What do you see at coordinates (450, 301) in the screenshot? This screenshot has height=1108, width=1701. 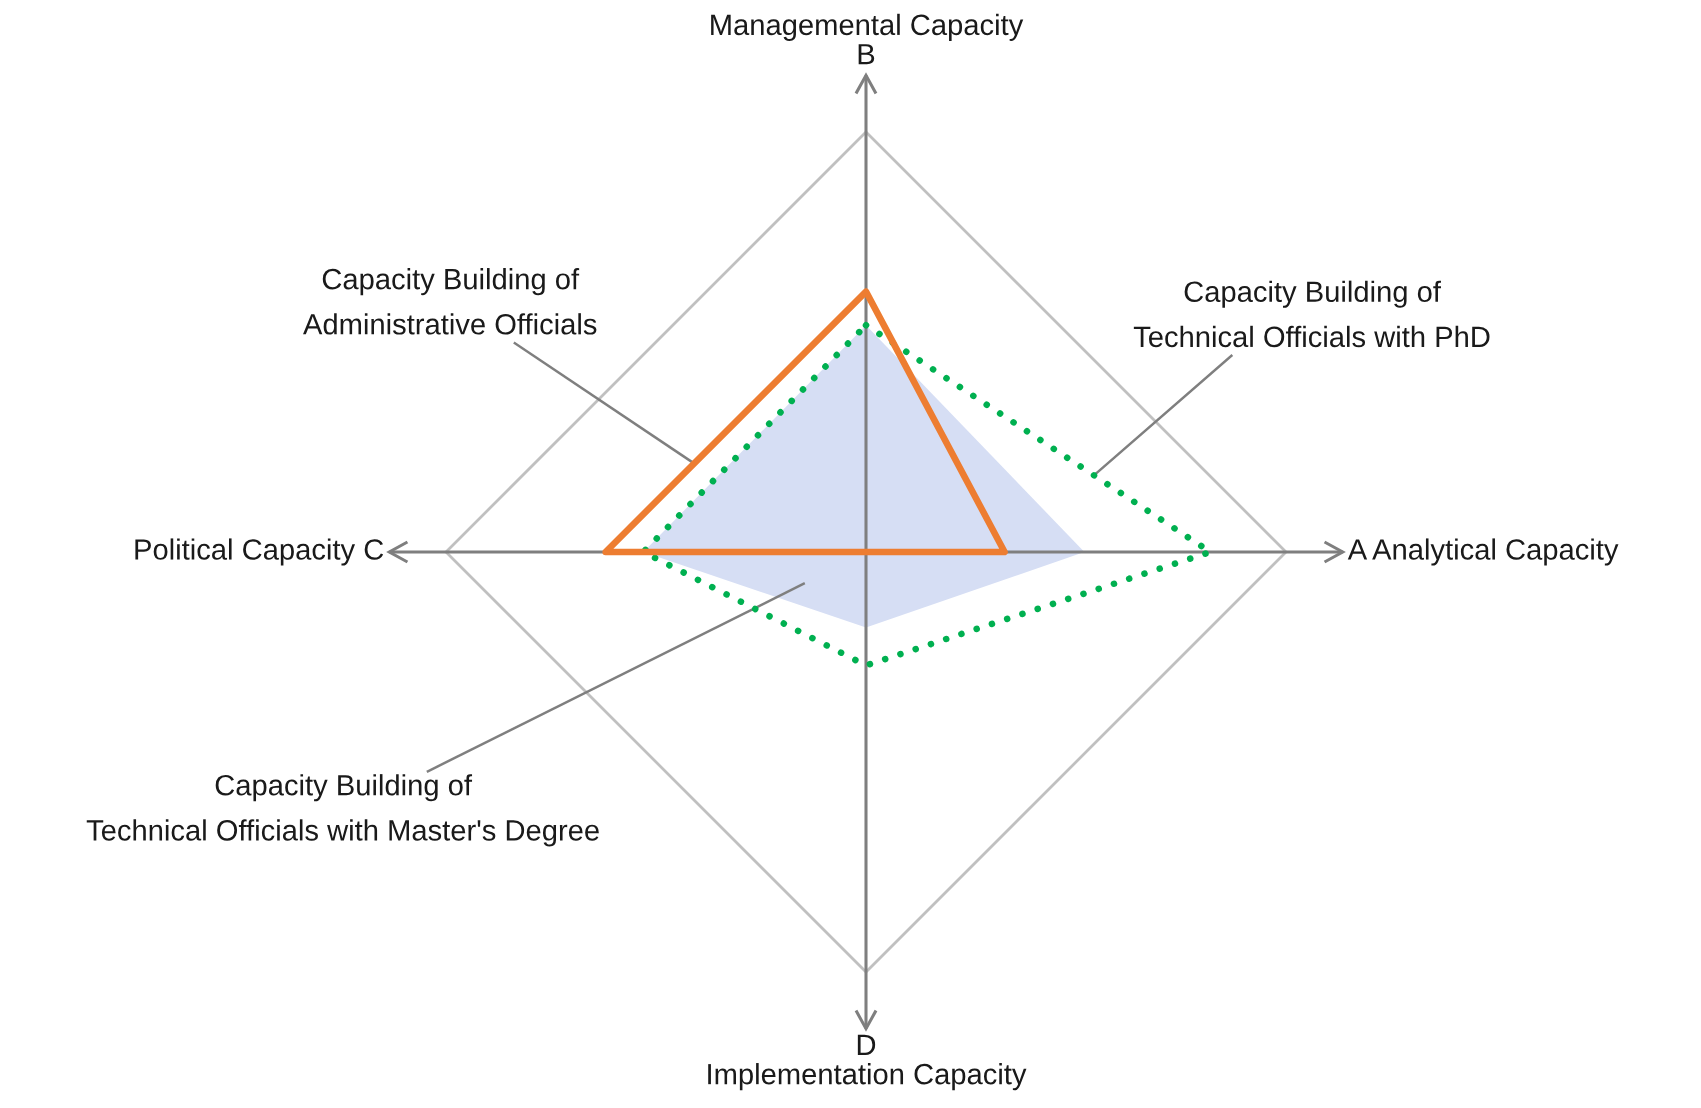 I see `text: Capacity Building of Administrative Officials` at bounding box center [450, 301].